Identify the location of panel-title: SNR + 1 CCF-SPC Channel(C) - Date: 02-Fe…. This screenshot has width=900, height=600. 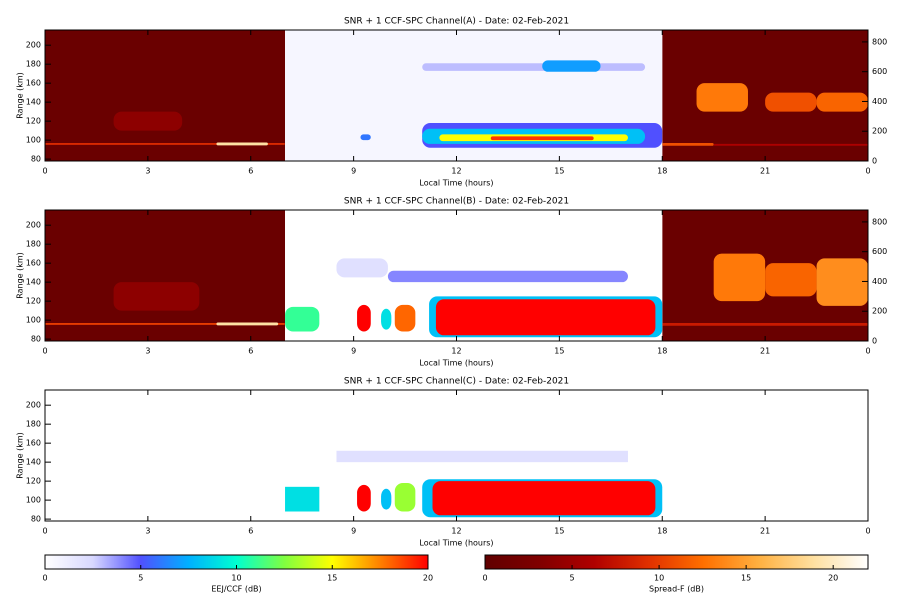
(456, 382).